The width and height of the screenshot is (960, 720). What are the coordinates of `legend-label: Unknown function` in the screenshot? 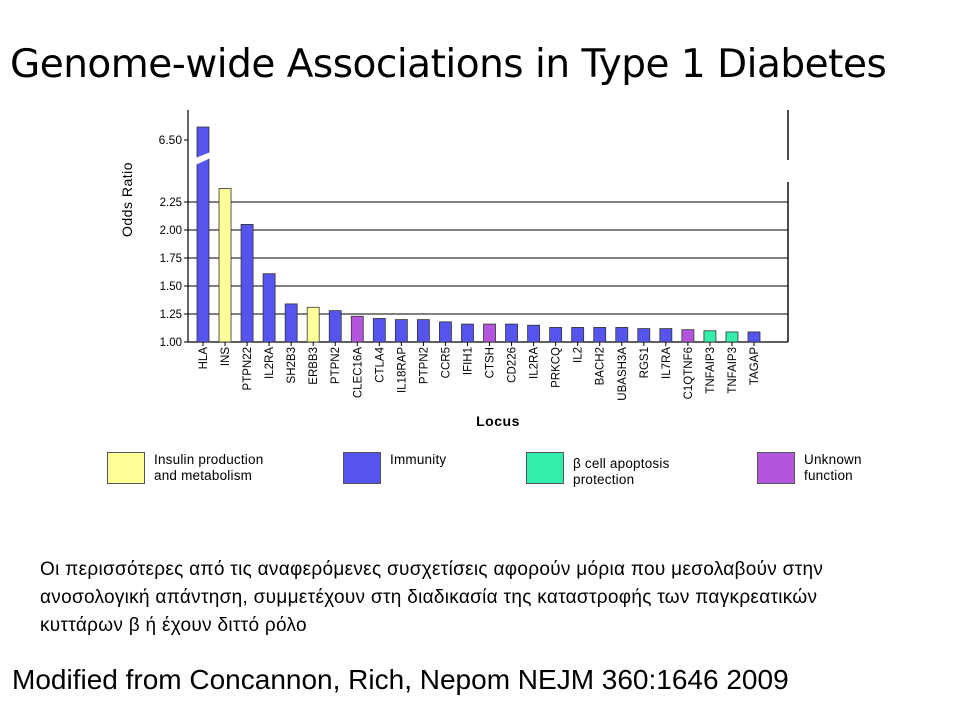 It's located at (833, 467).